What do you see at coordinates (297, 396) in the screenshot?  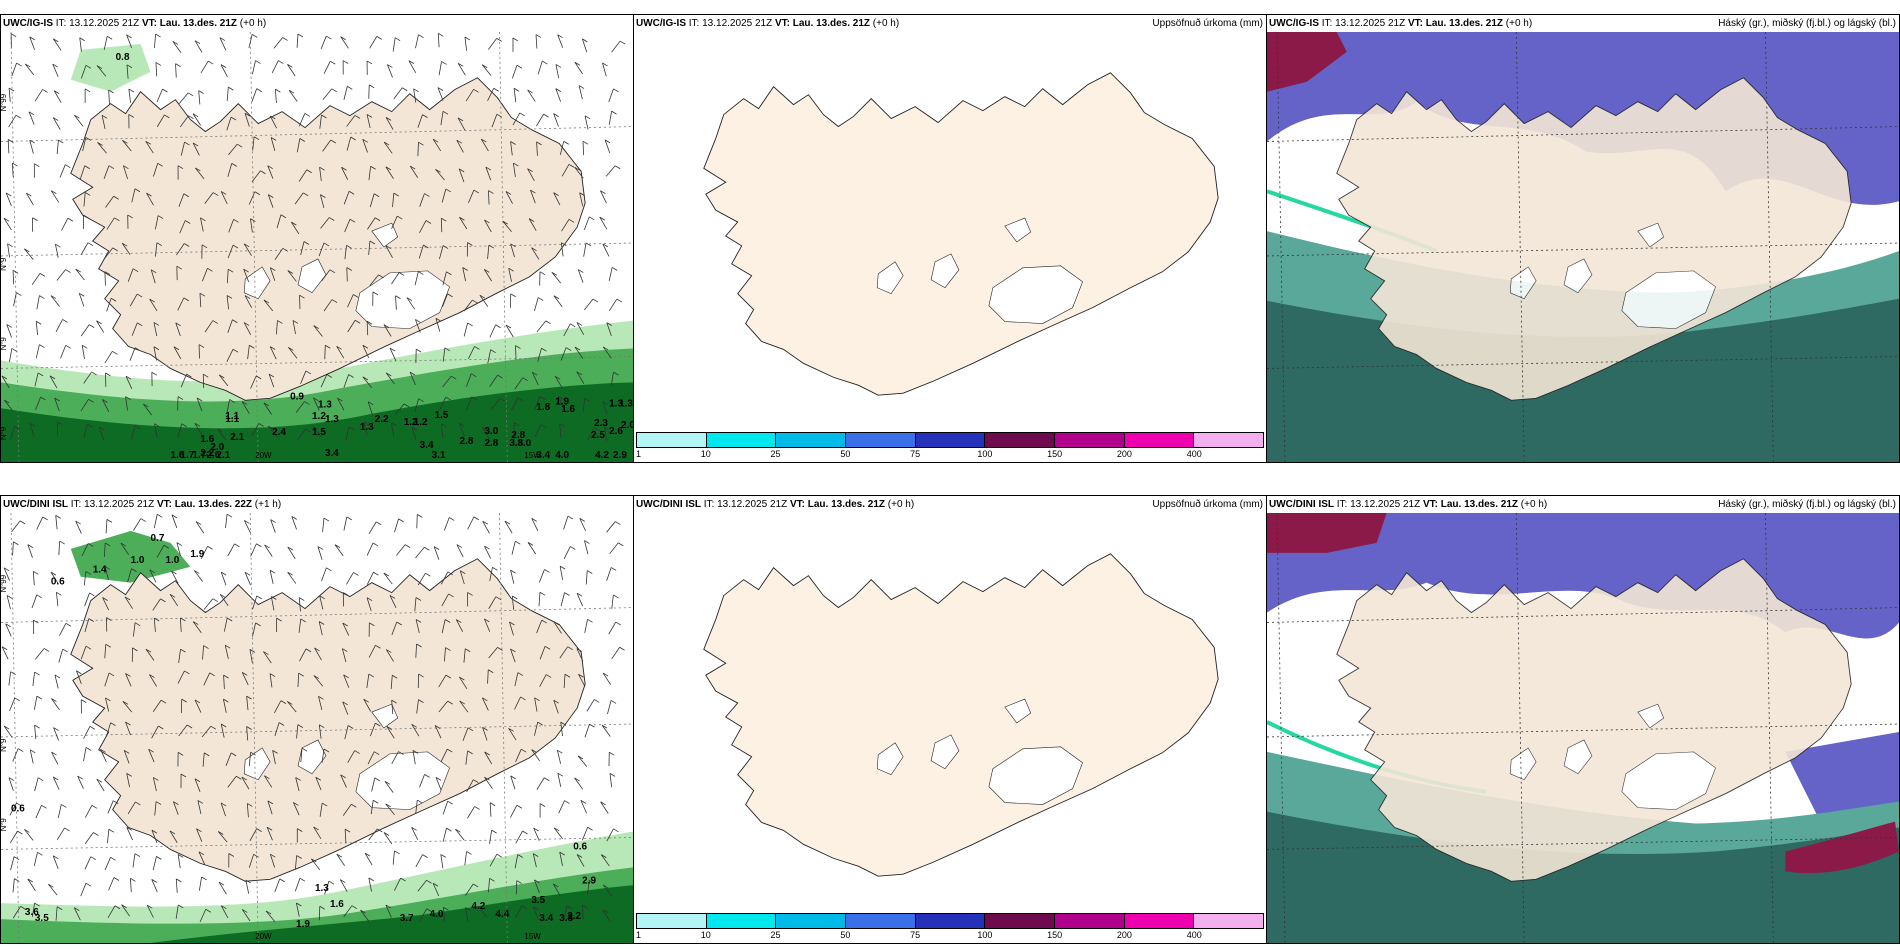 I see `precip-value-label: 0.9` at bounding box center [297, 396].